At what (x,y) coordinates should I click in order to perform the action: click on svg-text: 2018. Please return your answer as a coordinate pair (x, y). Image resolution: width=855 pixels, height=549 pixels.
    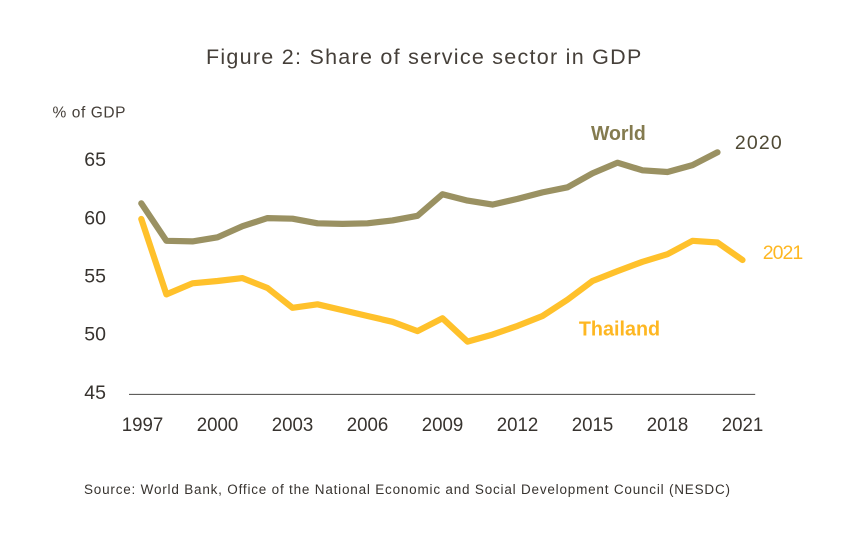
    Looking at the image, I should click on (668, 425).